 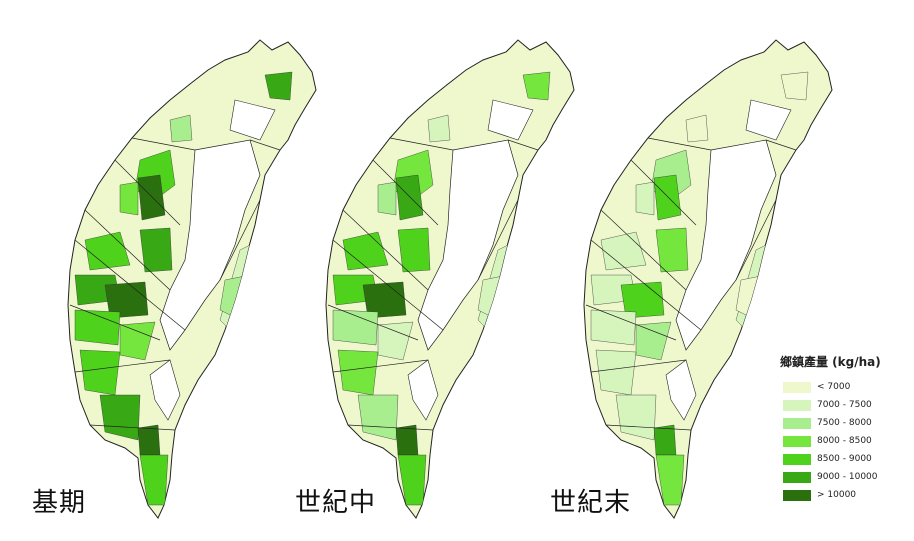 I want to click on panel-label-mid-century: 世紀中, so click(x=336, y=503).